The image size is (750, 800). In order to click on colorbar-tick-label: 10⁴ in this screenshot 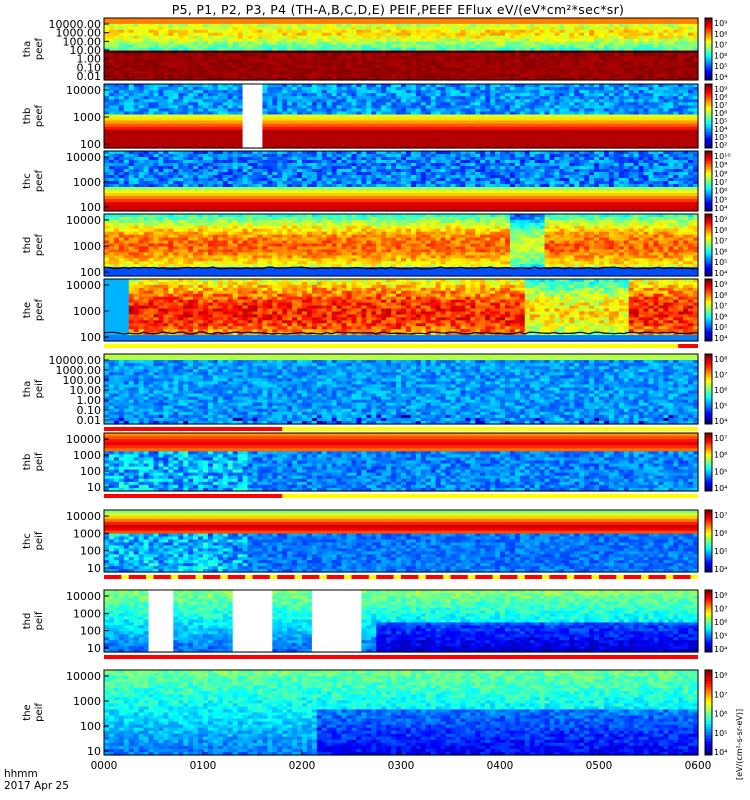, I will do `click(720, 77)`.